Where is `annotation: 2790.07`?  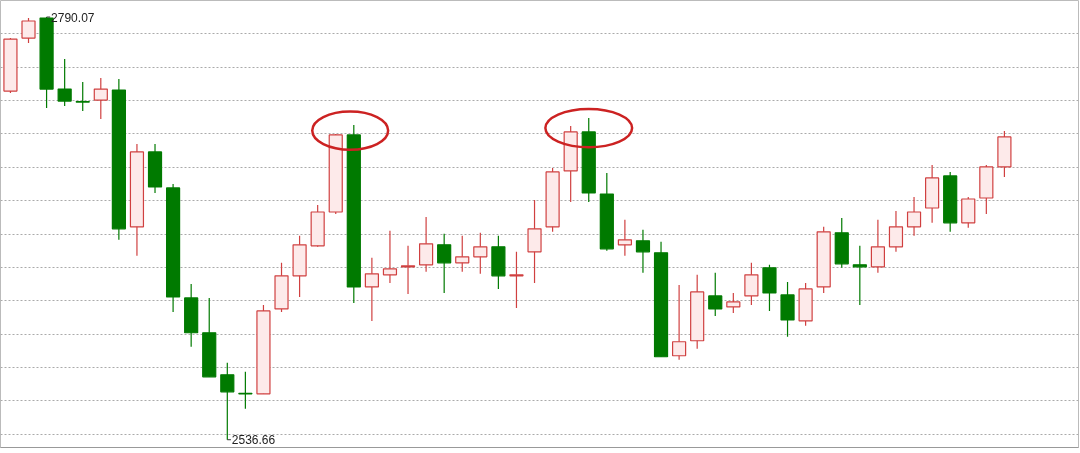
annotation: 2790.07 is located at coordinates (73, 17).